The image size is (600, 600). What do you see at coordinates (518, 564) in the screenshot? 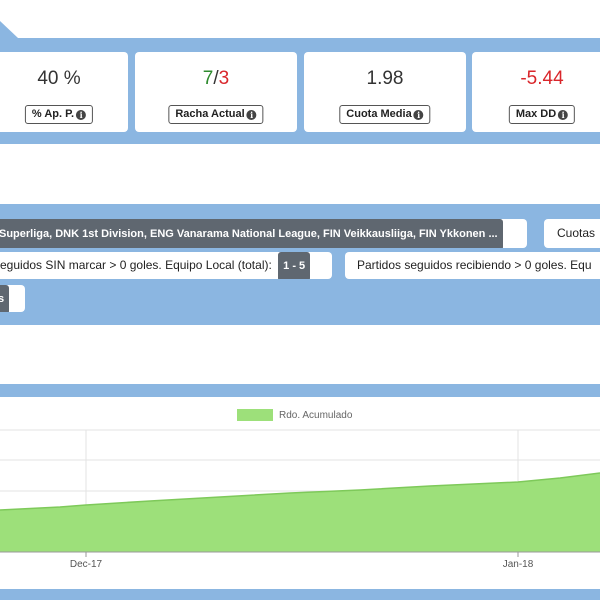
I see `x-tick-label: Jan-18` at bounding box center [518, 564].